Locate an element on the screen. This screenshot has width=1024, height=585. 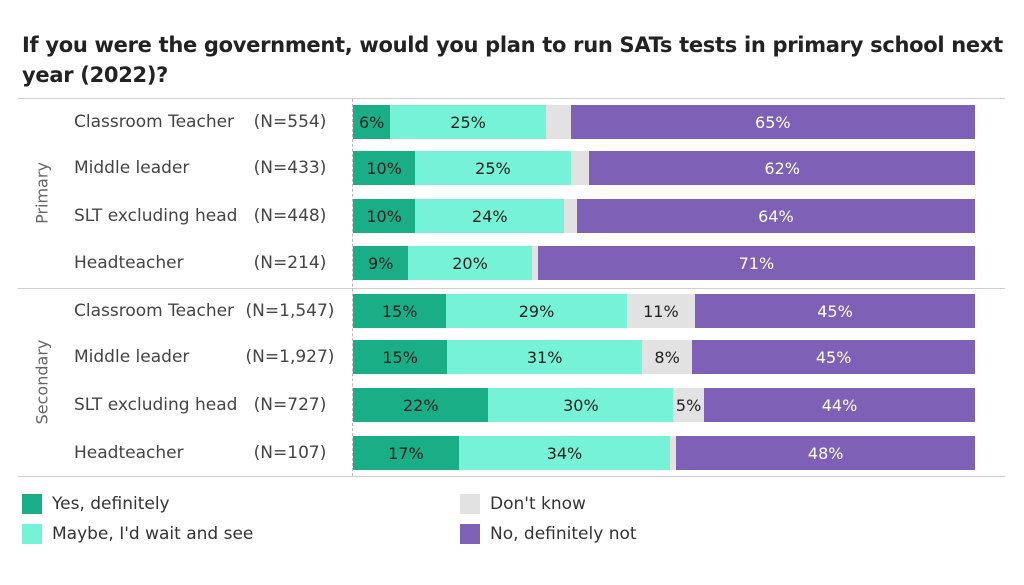
bar-segment-yes: 22% is located at coordinates (421, 405).